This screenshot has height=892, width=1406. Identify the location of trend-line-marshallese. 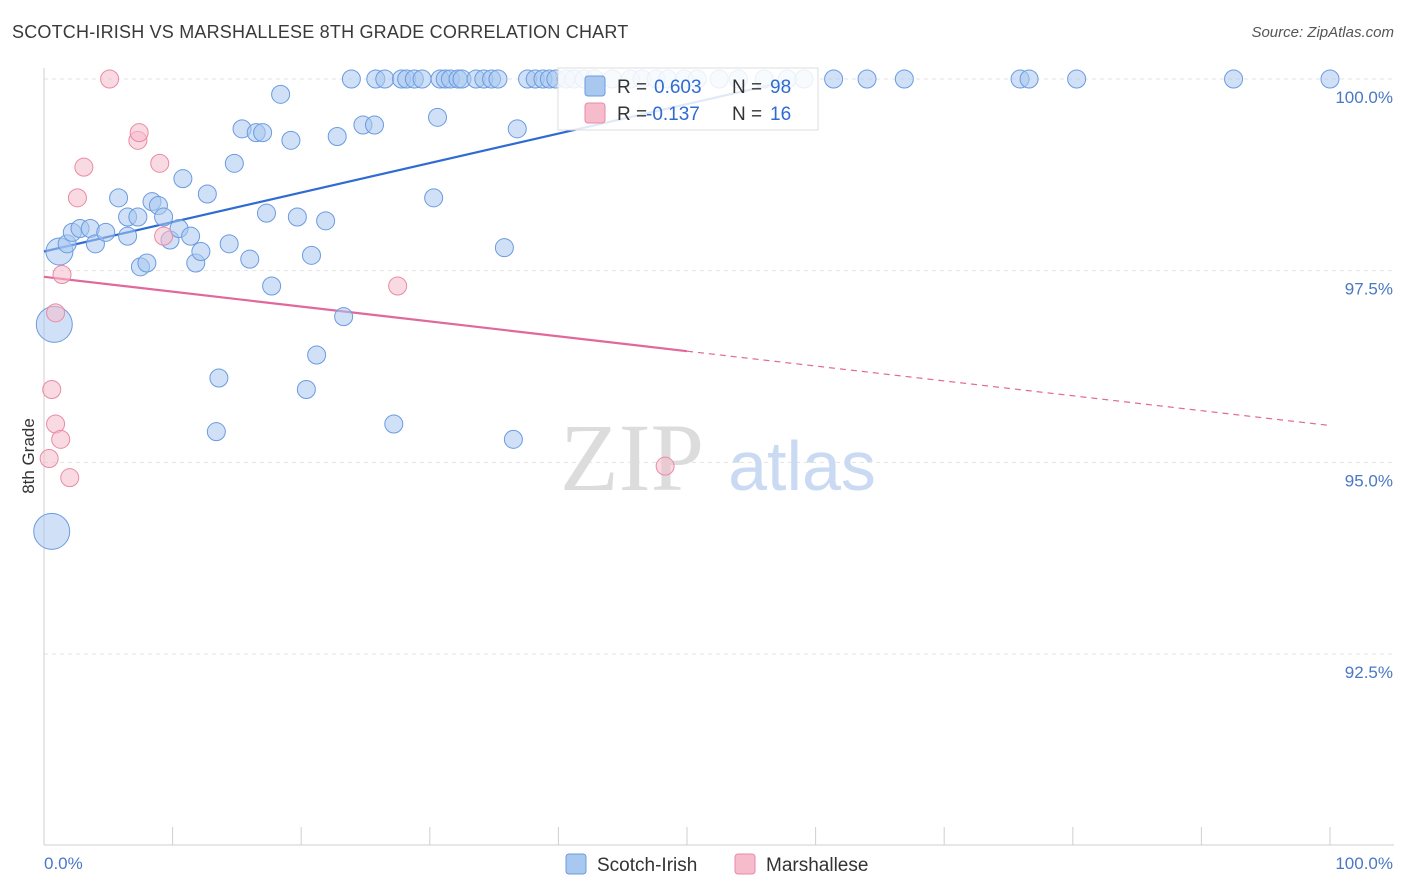
(365, 314).